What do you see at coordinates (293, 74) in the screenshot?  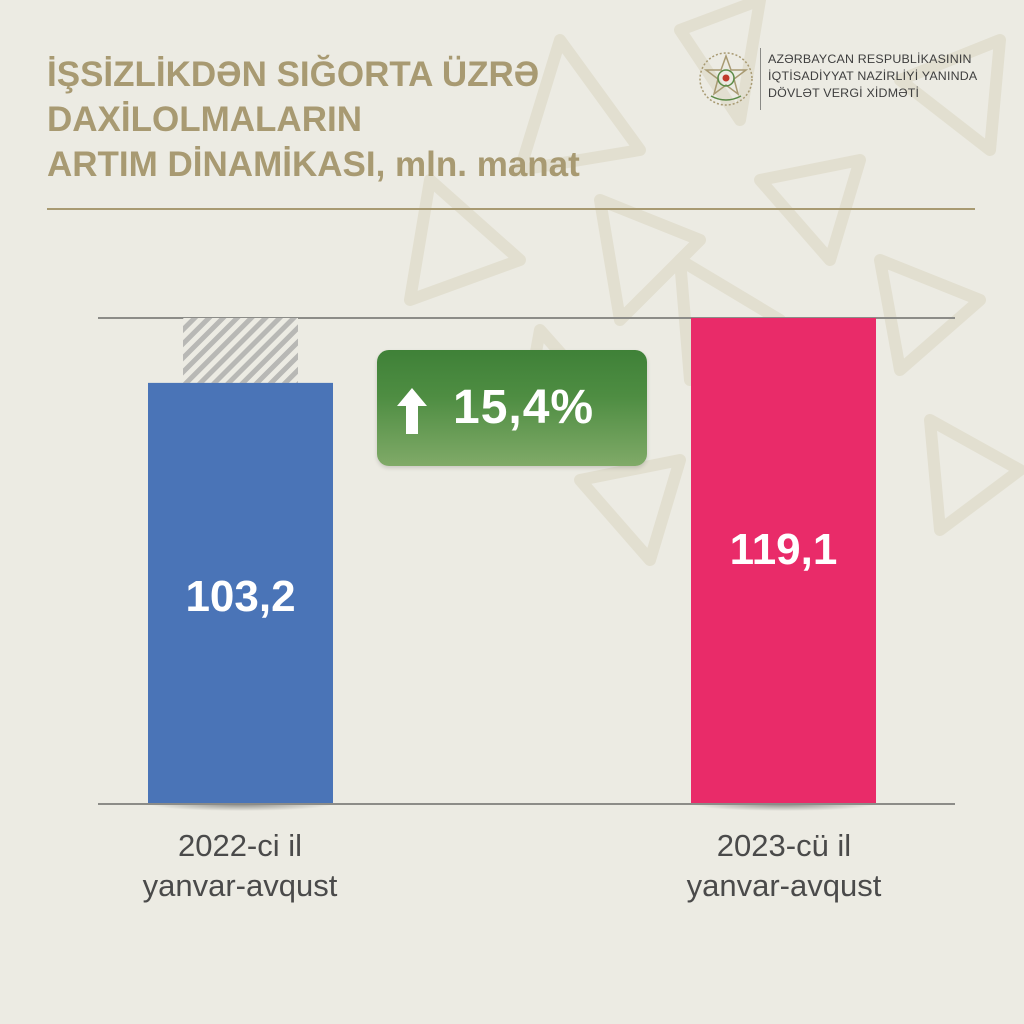 I see `title-line-1: İŞSİZLİKDƏN SIĞORTA ÜZRƏ` at bounding box center [293, 74].